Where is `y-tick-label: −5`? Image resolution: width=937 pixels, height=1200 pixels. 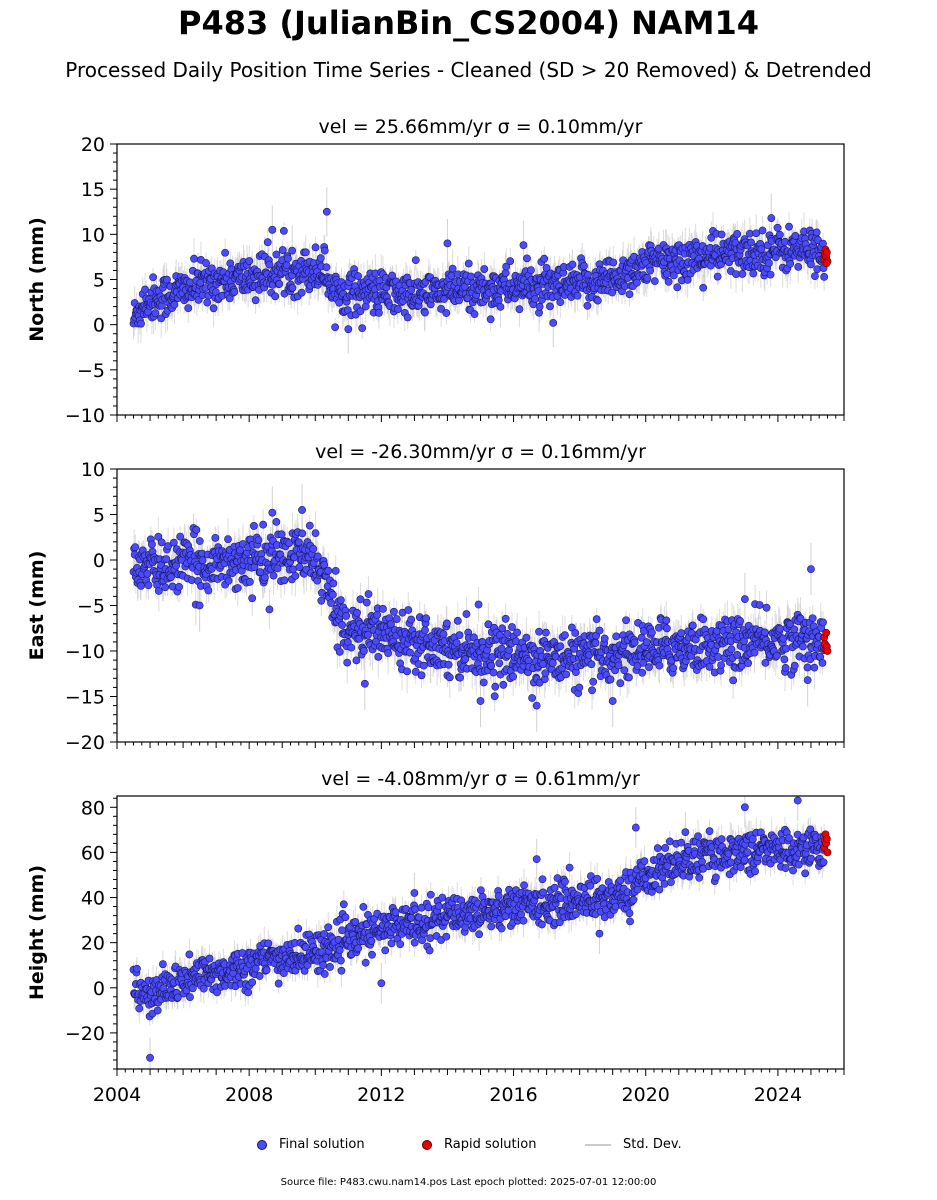 y-tick-label: −5 is located at coordinates (91, 371).